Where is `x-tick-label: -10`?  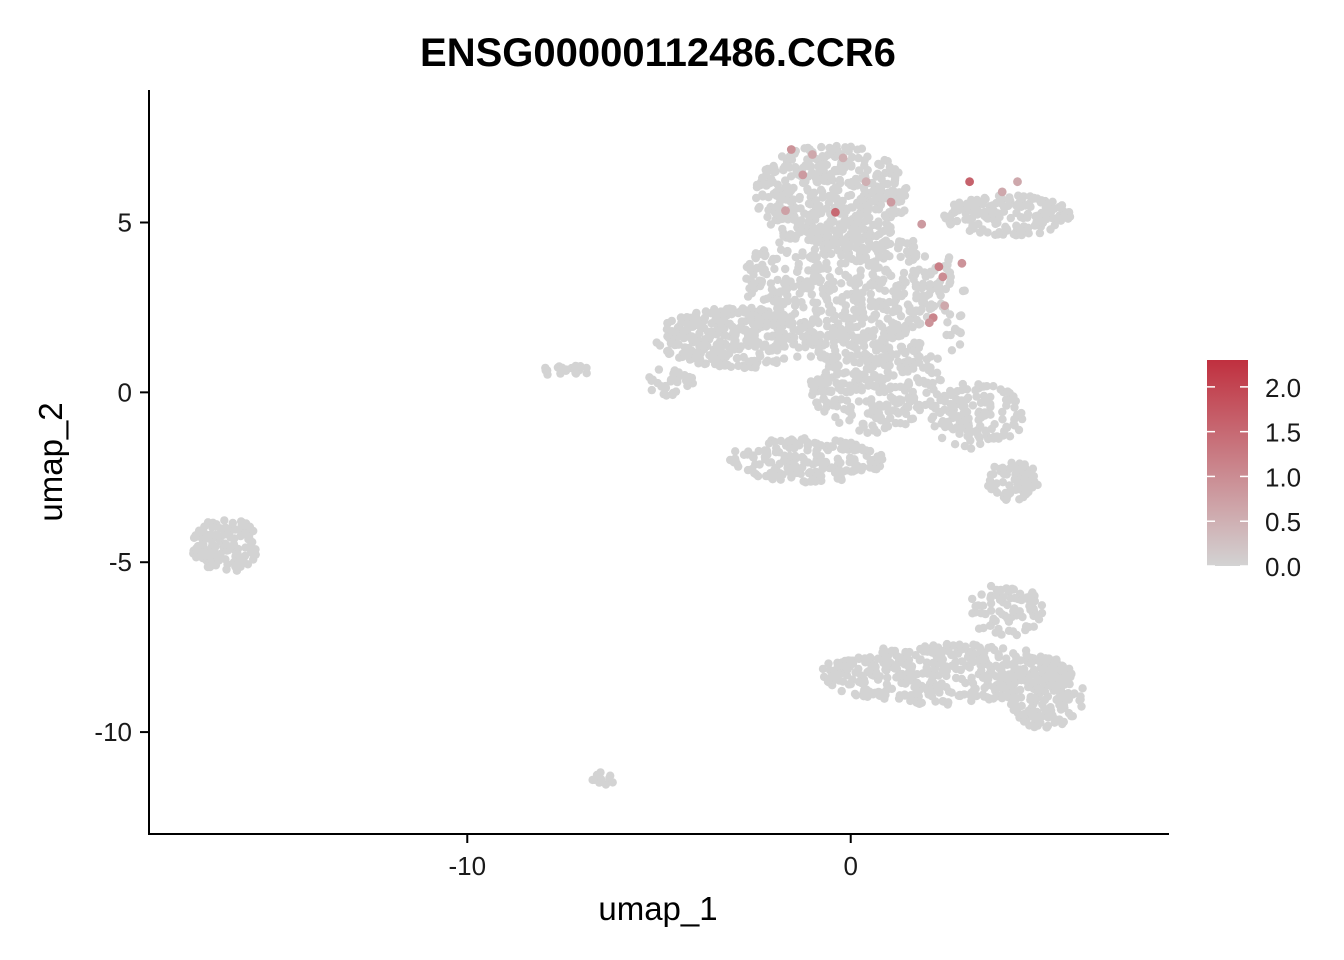
x-tick-label: -10 is located at coordinates (467, 866).